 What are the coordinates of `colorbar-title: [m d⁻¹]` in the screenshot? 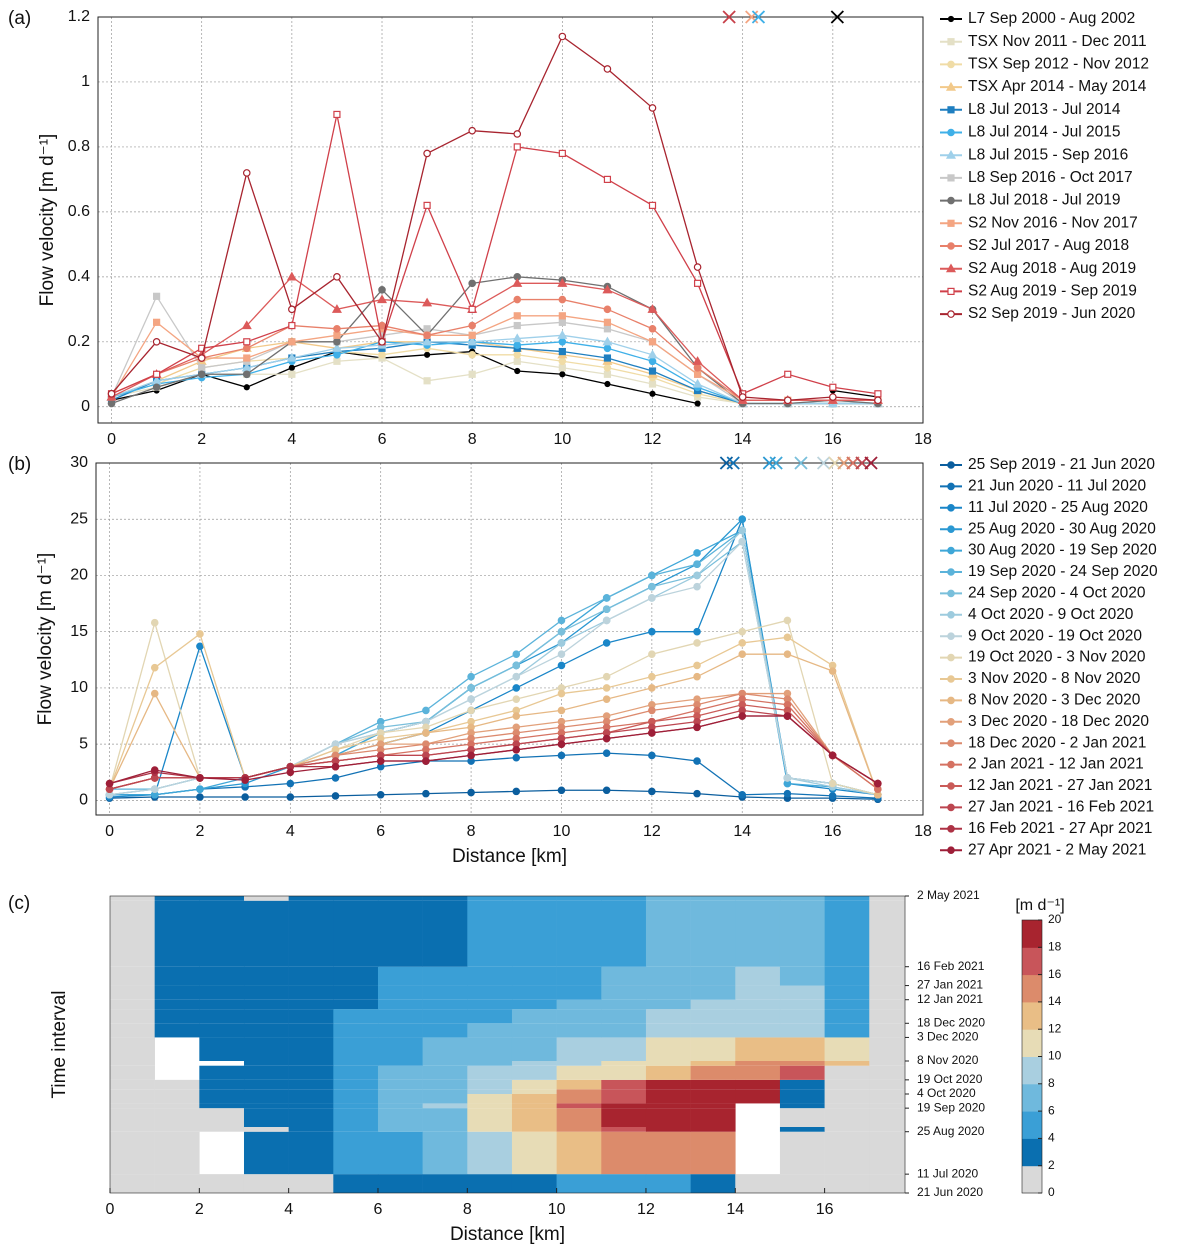 It's located at (1039, 905).